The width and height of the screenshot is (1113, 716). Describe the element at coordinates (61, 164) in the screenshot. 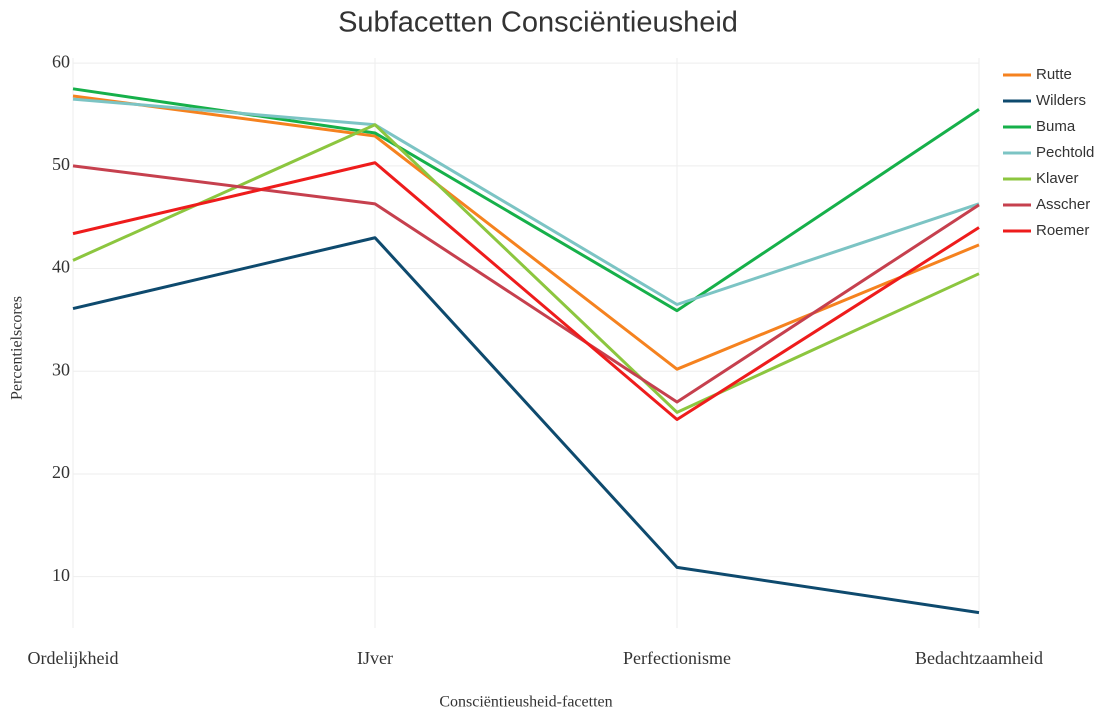

I see `y-tick-label: 50` at that location.